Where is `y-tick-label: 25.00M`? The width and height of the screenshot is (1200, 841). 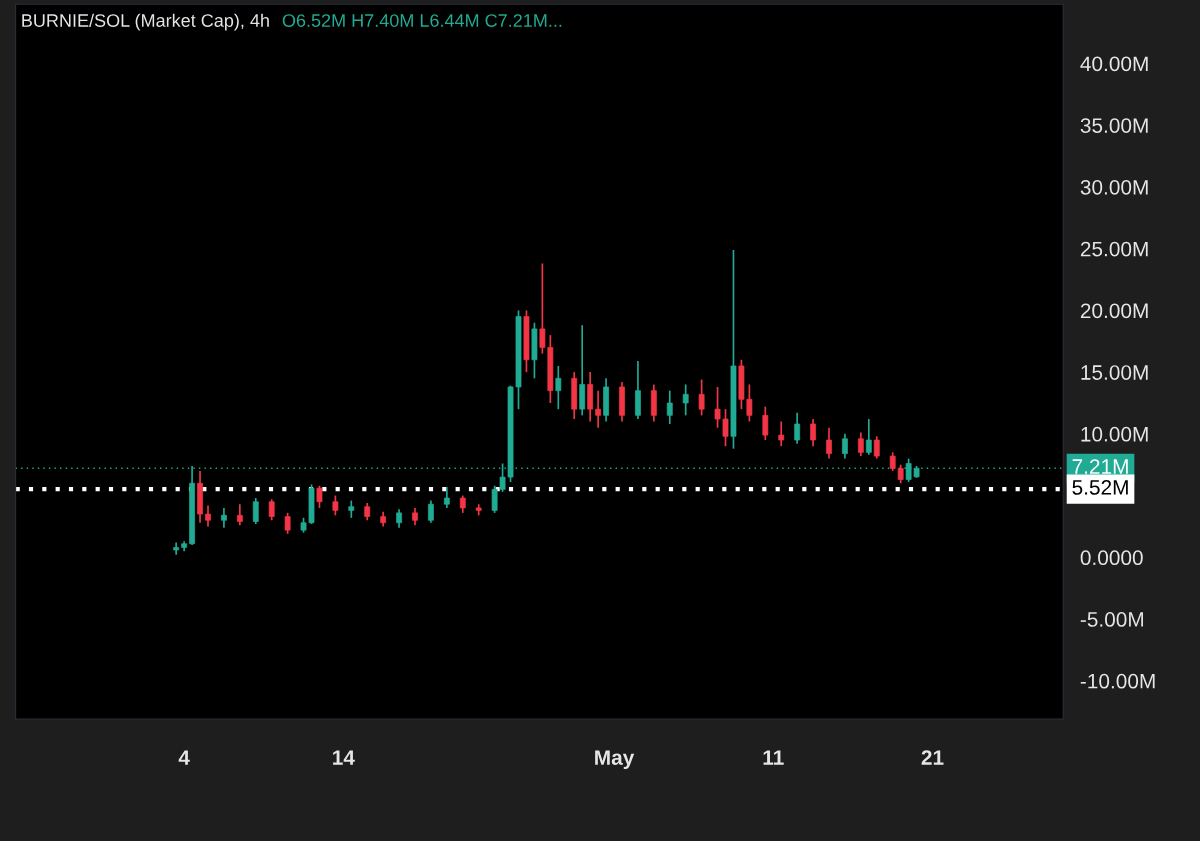
y-tick-label: 25.00M is located at coordinates (1114, 249).